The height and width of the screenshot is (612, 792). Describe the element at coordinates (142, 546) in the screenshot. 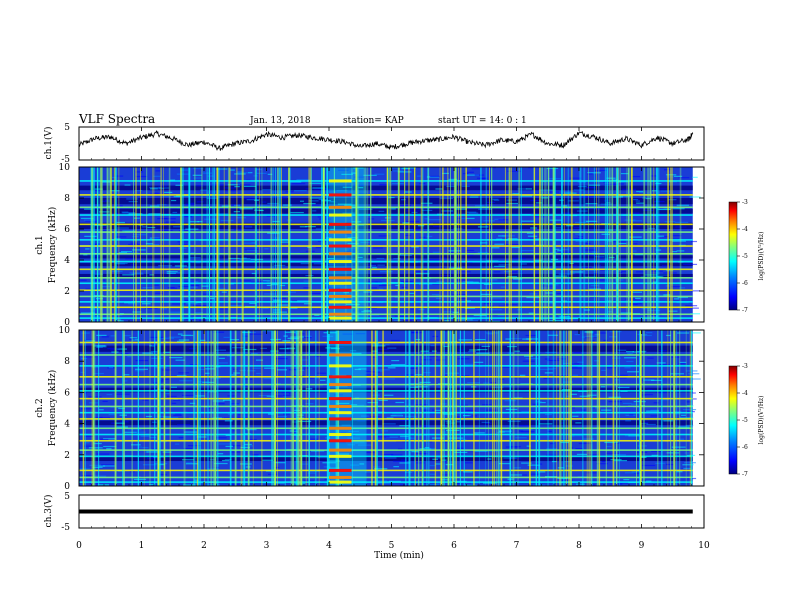

I see `xtick-label: 1` at that location.